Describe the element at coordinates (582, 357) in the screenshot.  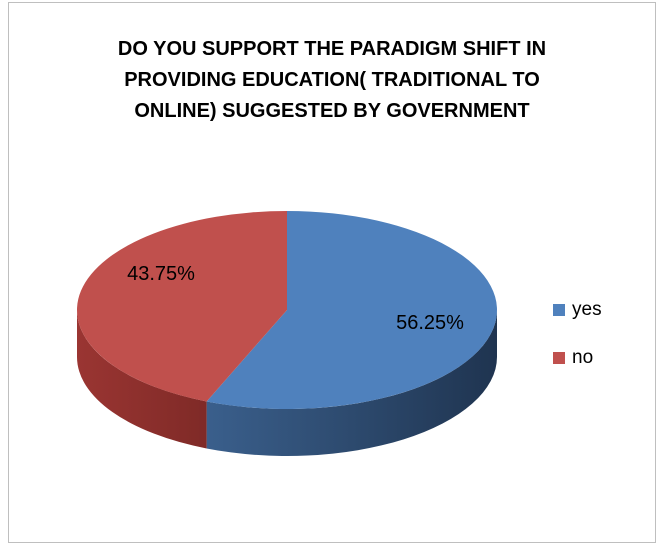
I see `legend-label-no: no` at that location.